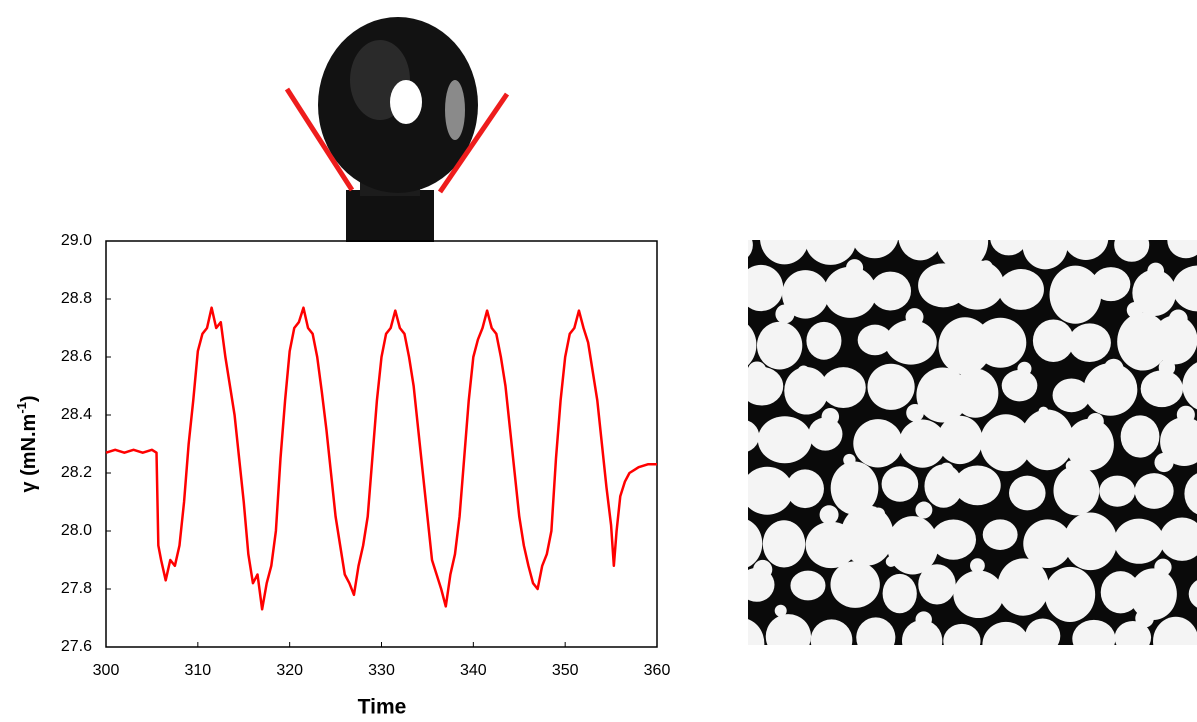 This screenshot has width=1197, height=722. What do you see at coordinates (397, 129) in the screenshot?
I see `drop-image` at bounding box center [397, 129].